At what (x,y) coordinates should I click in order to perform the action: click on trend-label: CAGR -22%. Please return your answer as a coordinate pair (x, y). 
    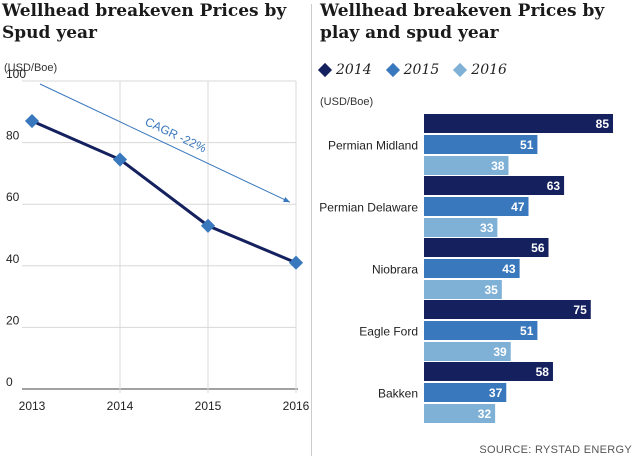
    Looking at the image, I should click on (176, 135).